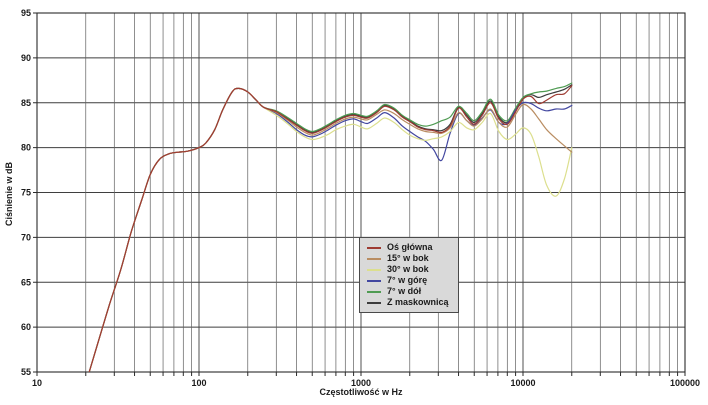 The height and width of the screenshot is (405, 708). What do you see at coordinates (26, 148) in the screenshot?
I see `svg-text: 80` at bounding box center [26, 148].